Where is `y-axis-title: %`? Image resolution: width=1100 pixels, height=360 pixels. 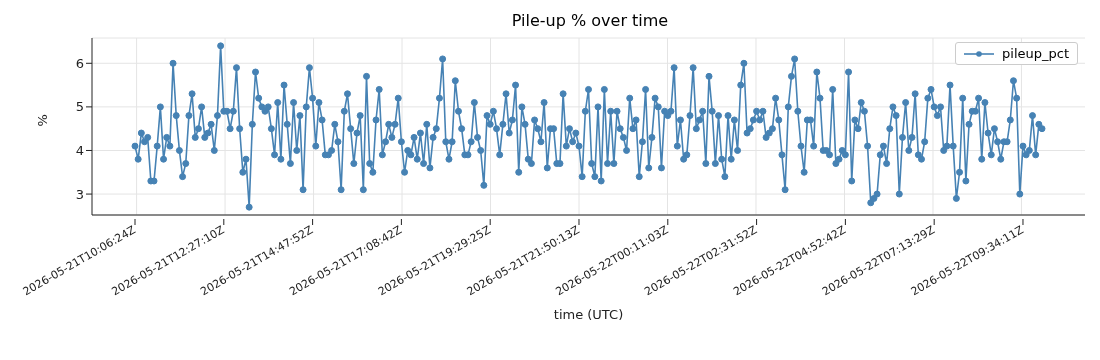
y-axis-title: % is located at coordinates (42, 120).